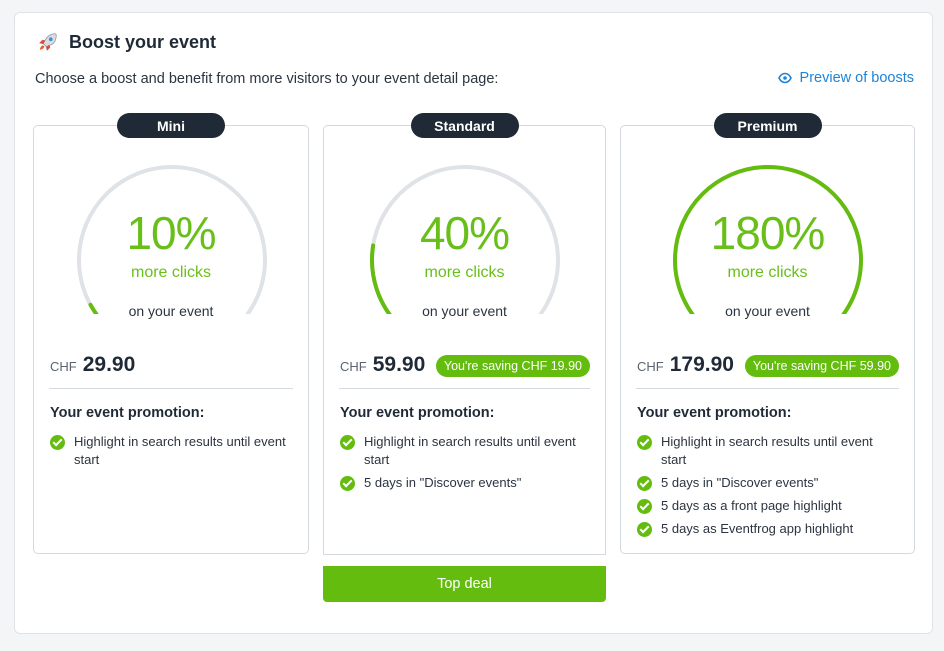 The width and height of the screenshot is (944, 651). I want to click on feature-item: 5 days as a front page highlight, so click(768, 506).